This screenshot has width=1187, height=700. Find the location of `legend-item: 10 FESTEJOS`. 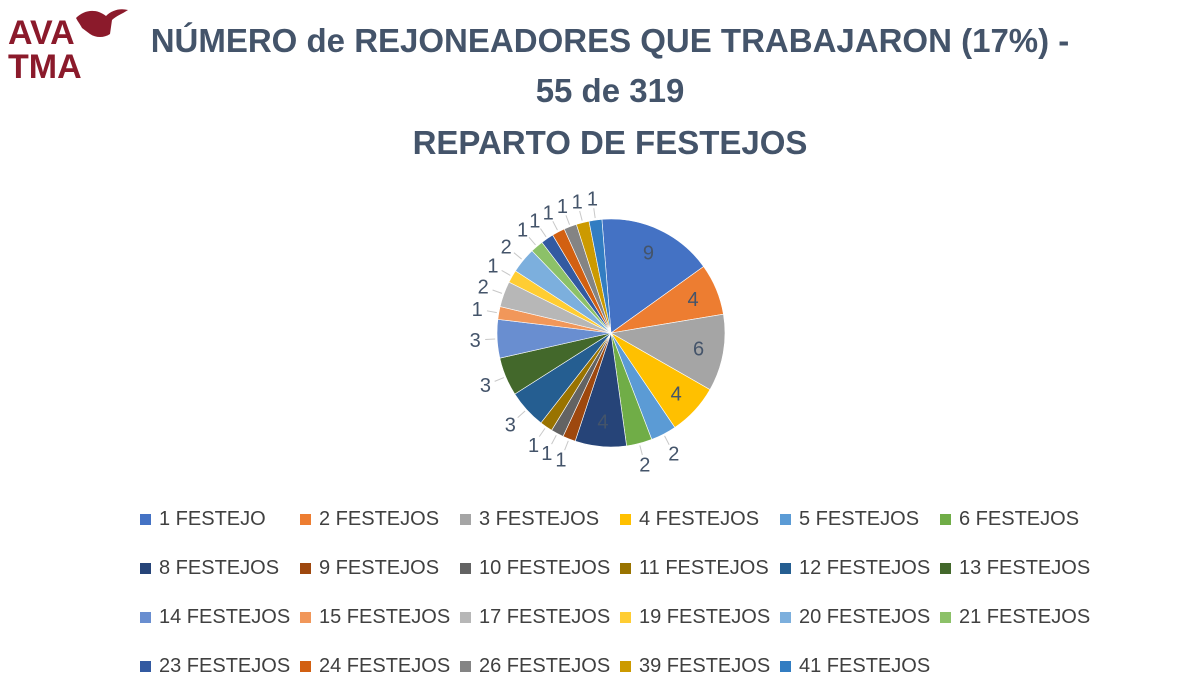

legend-item: 10 FESTEJOS is located at coordinates (540, 568).